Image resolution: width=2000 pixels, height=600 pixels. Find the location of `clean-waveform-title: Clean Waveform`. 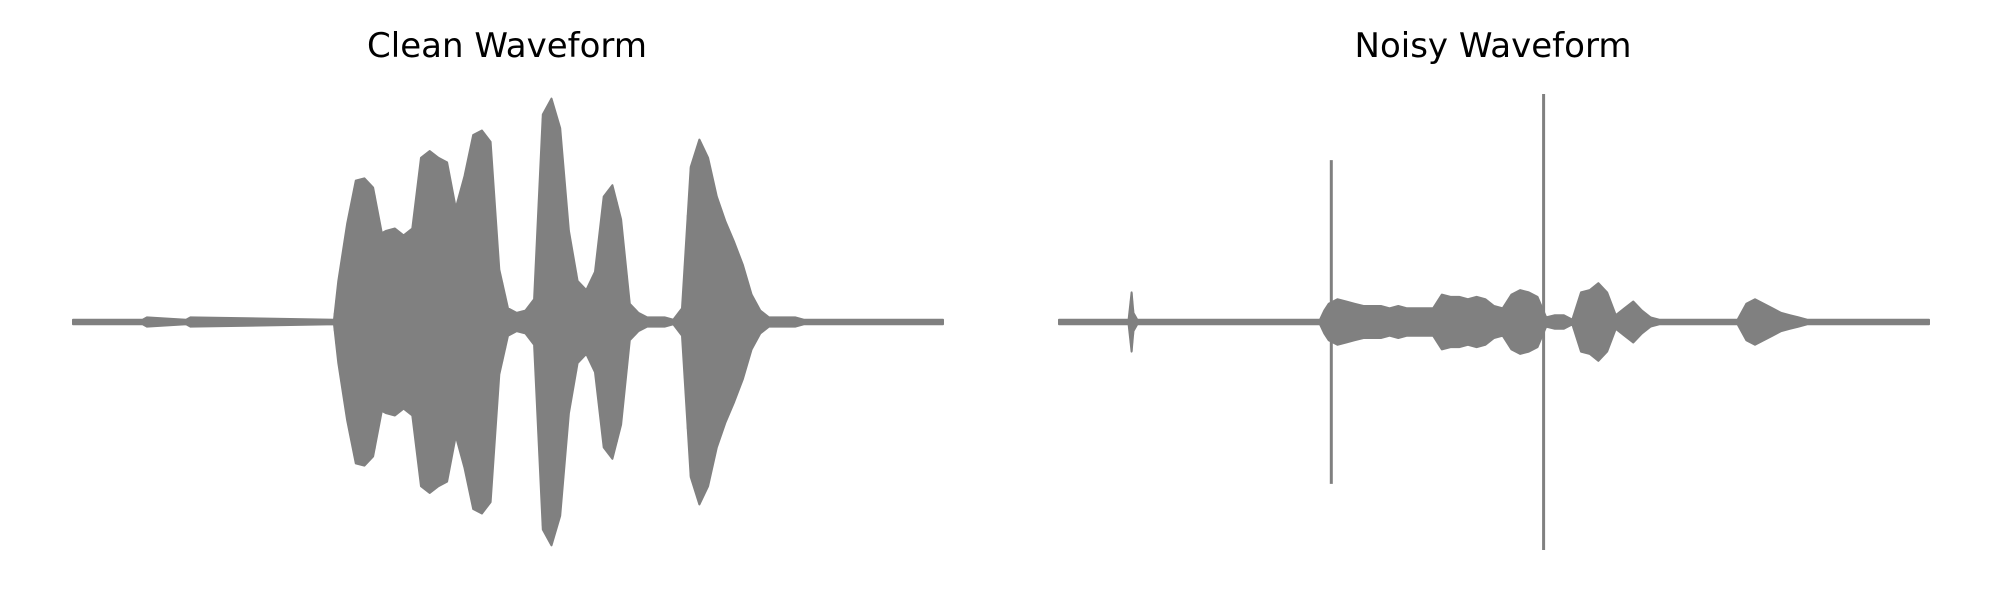

clean-waveform-title: Clean Waveform is located at coordinates (507, 46).